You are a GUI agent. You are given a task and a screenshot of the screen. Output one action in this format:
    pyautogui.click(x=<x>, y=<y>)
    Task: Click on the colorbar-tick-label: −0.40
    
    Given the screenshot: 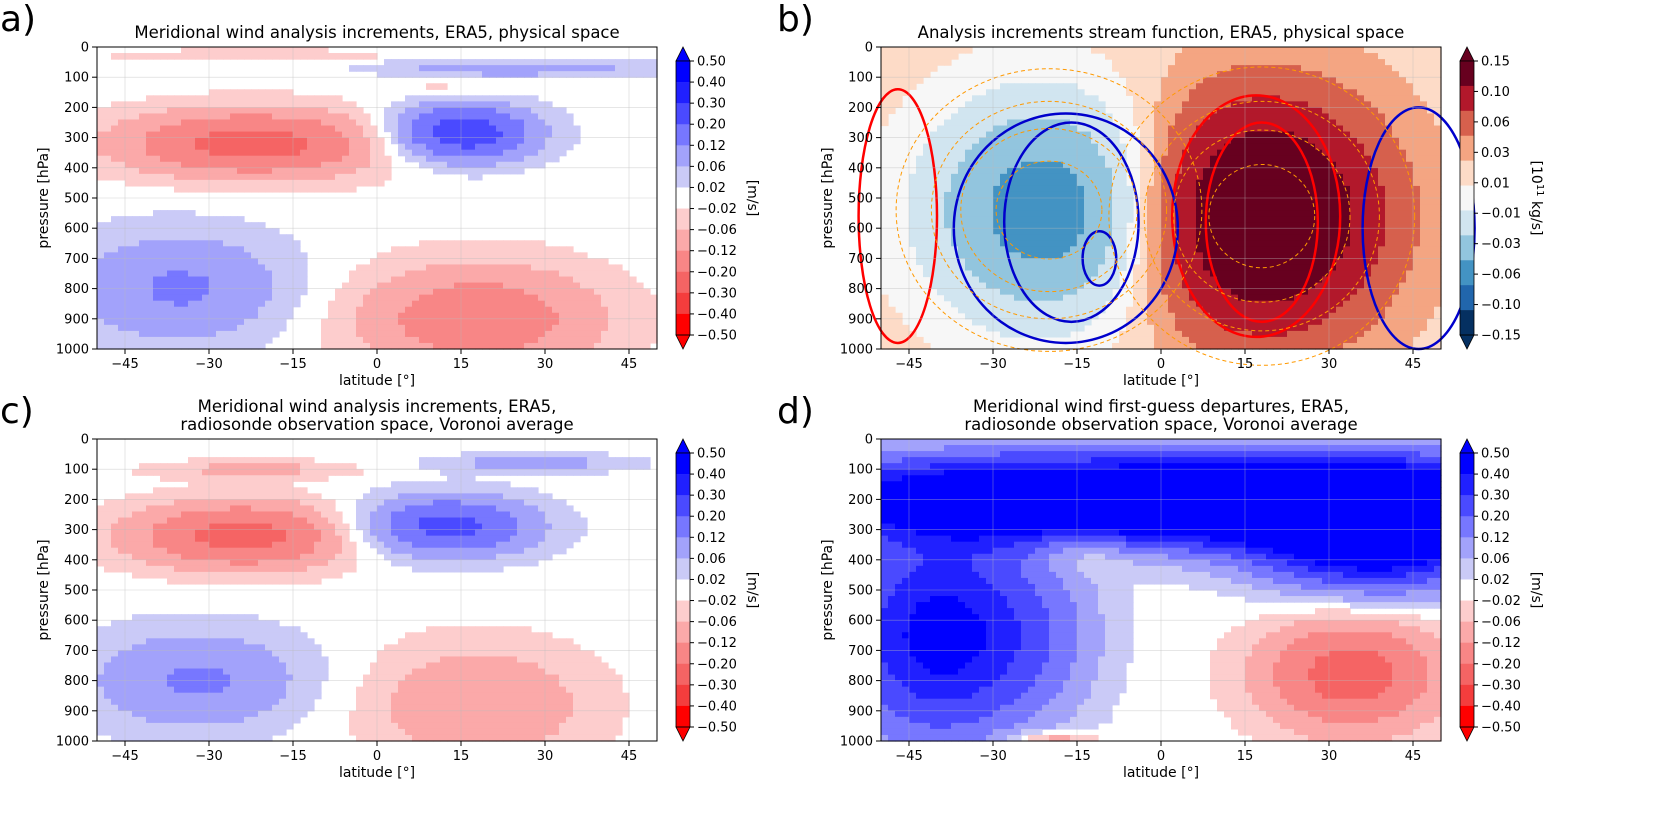 What is the action you would take?
    pyautogui.click(x=717, y=314)
    